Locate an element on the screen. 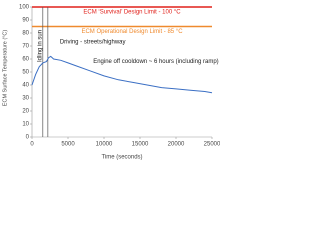 The width and height of the screenshot is (320, 240). y-tick-label: 10 is located at coordinates (25, 125).